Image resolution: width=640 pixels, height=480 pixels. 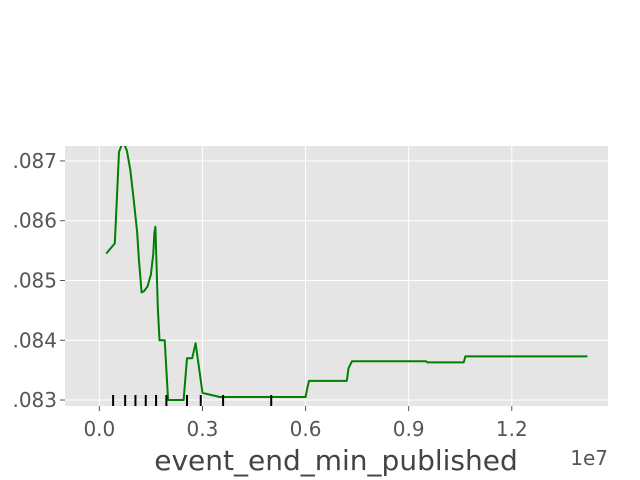 I want to click on y-tick-label: .084, so click(x=34, y=340).